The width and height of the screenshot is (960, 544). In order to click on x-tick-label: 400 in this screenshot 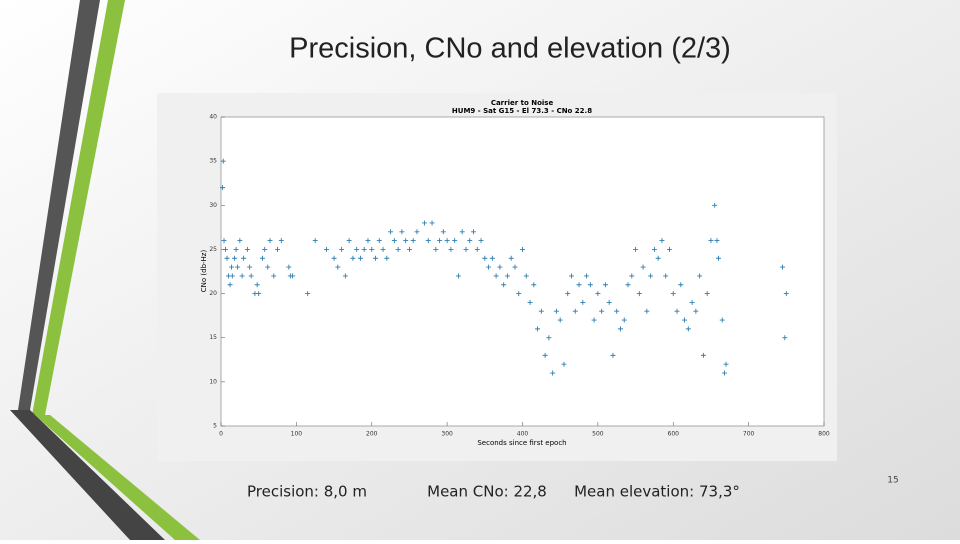, I will do `click(523, 434)`.